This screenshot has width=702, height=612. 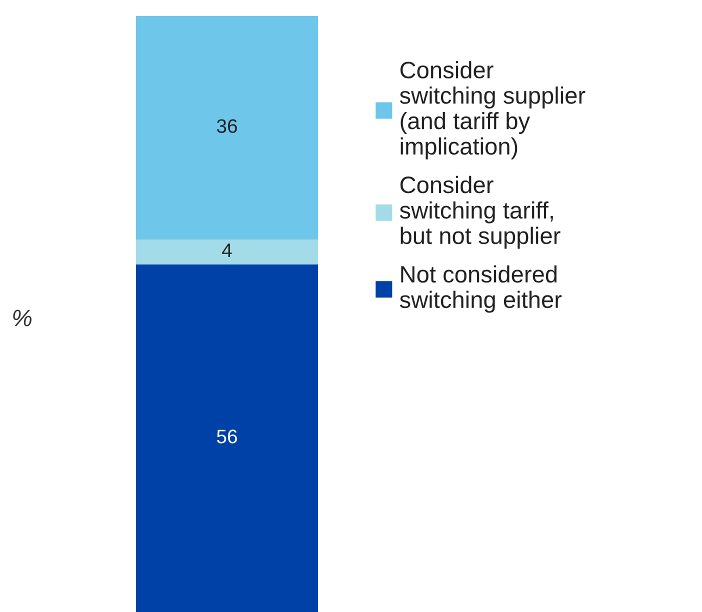 What do you see at coordinates (226, 437) in the screenshot?
I see `data-label: 56` at bounding box center [226, 437].